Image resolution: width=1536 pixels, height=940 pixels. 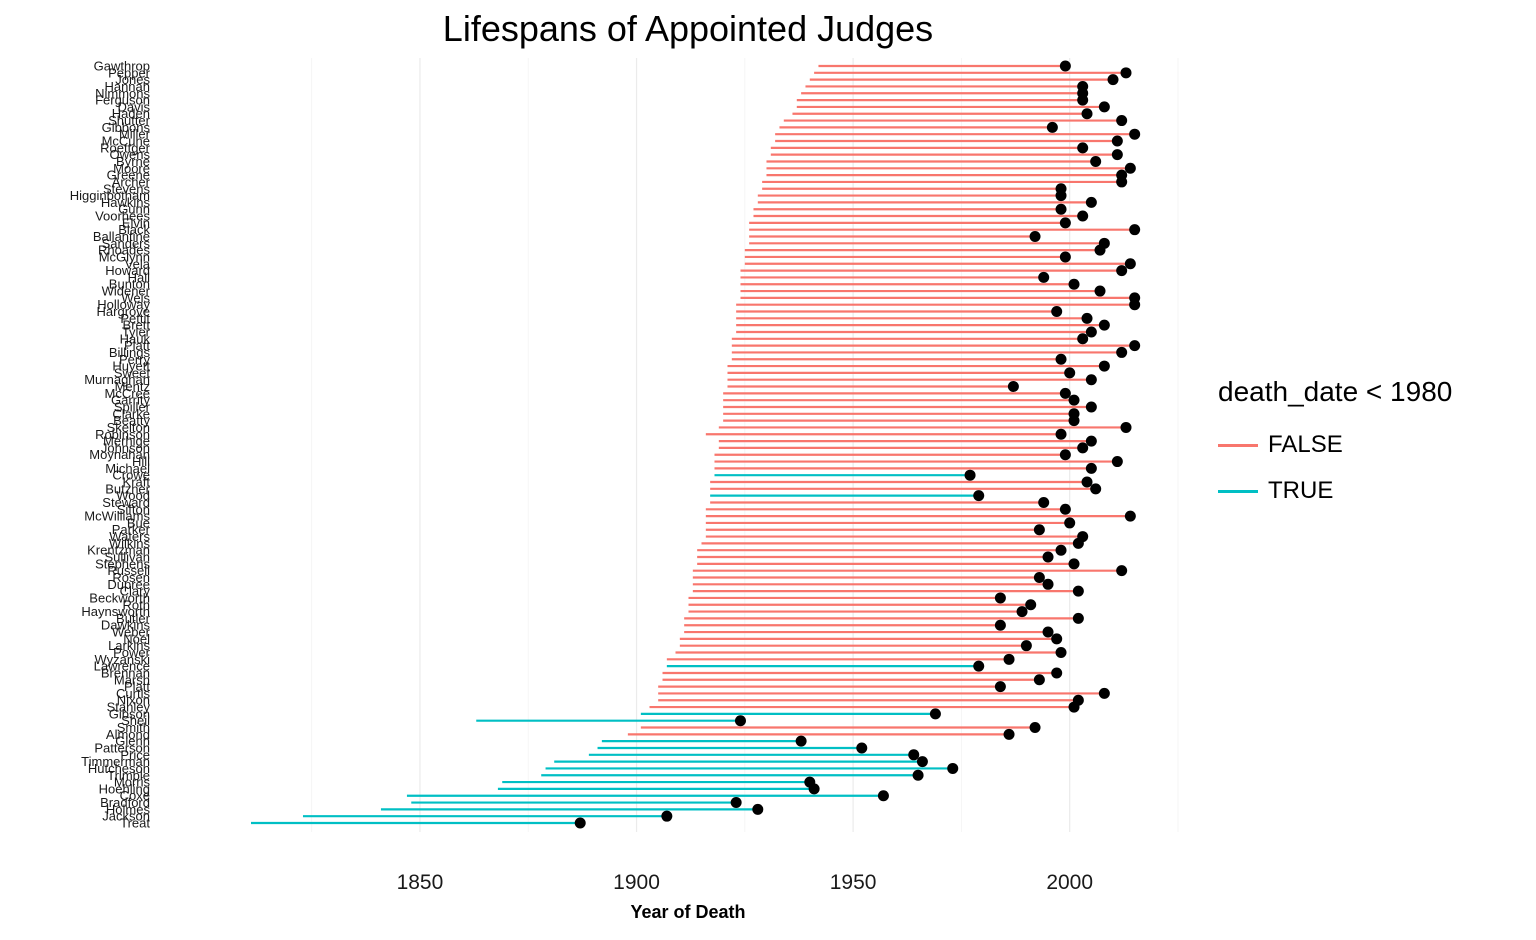 I want to click on y-tick-label: Lawrence, so click(x=122, y=666).